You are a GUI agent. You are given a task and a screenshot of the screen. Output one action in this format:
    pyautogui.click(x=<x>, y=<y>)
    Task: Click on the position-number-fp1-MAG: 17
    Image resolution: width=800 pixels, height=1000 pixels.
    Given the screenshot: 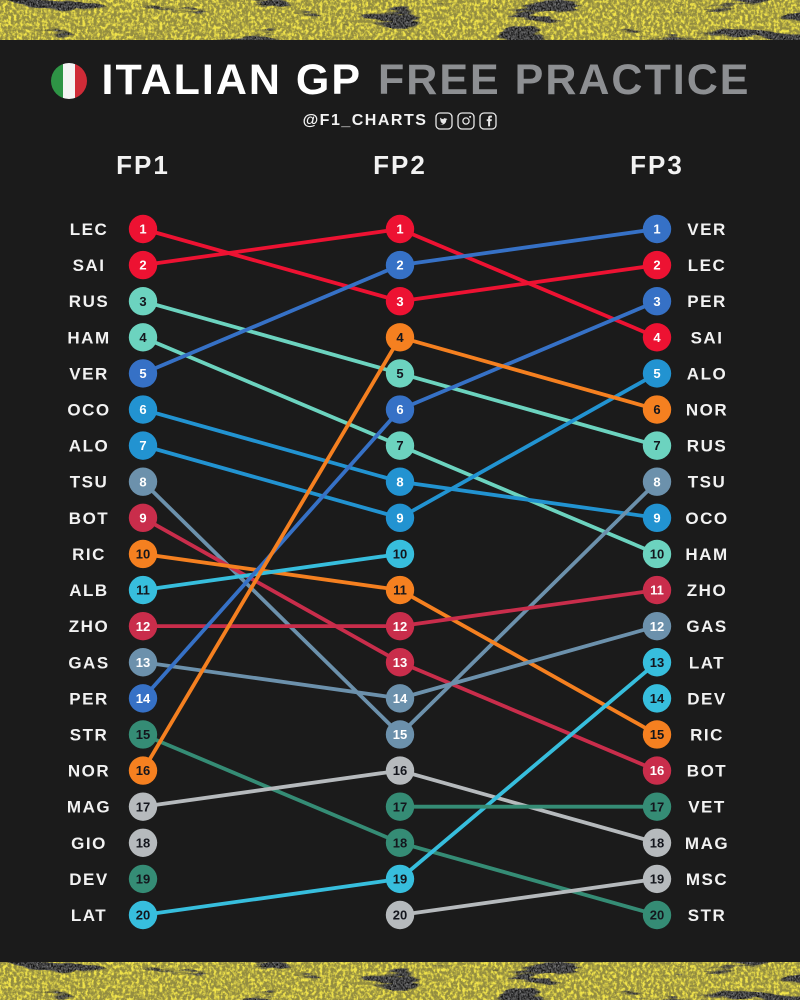 What is the action you would take?
    pyautogui.click(x=143, y=806)
    